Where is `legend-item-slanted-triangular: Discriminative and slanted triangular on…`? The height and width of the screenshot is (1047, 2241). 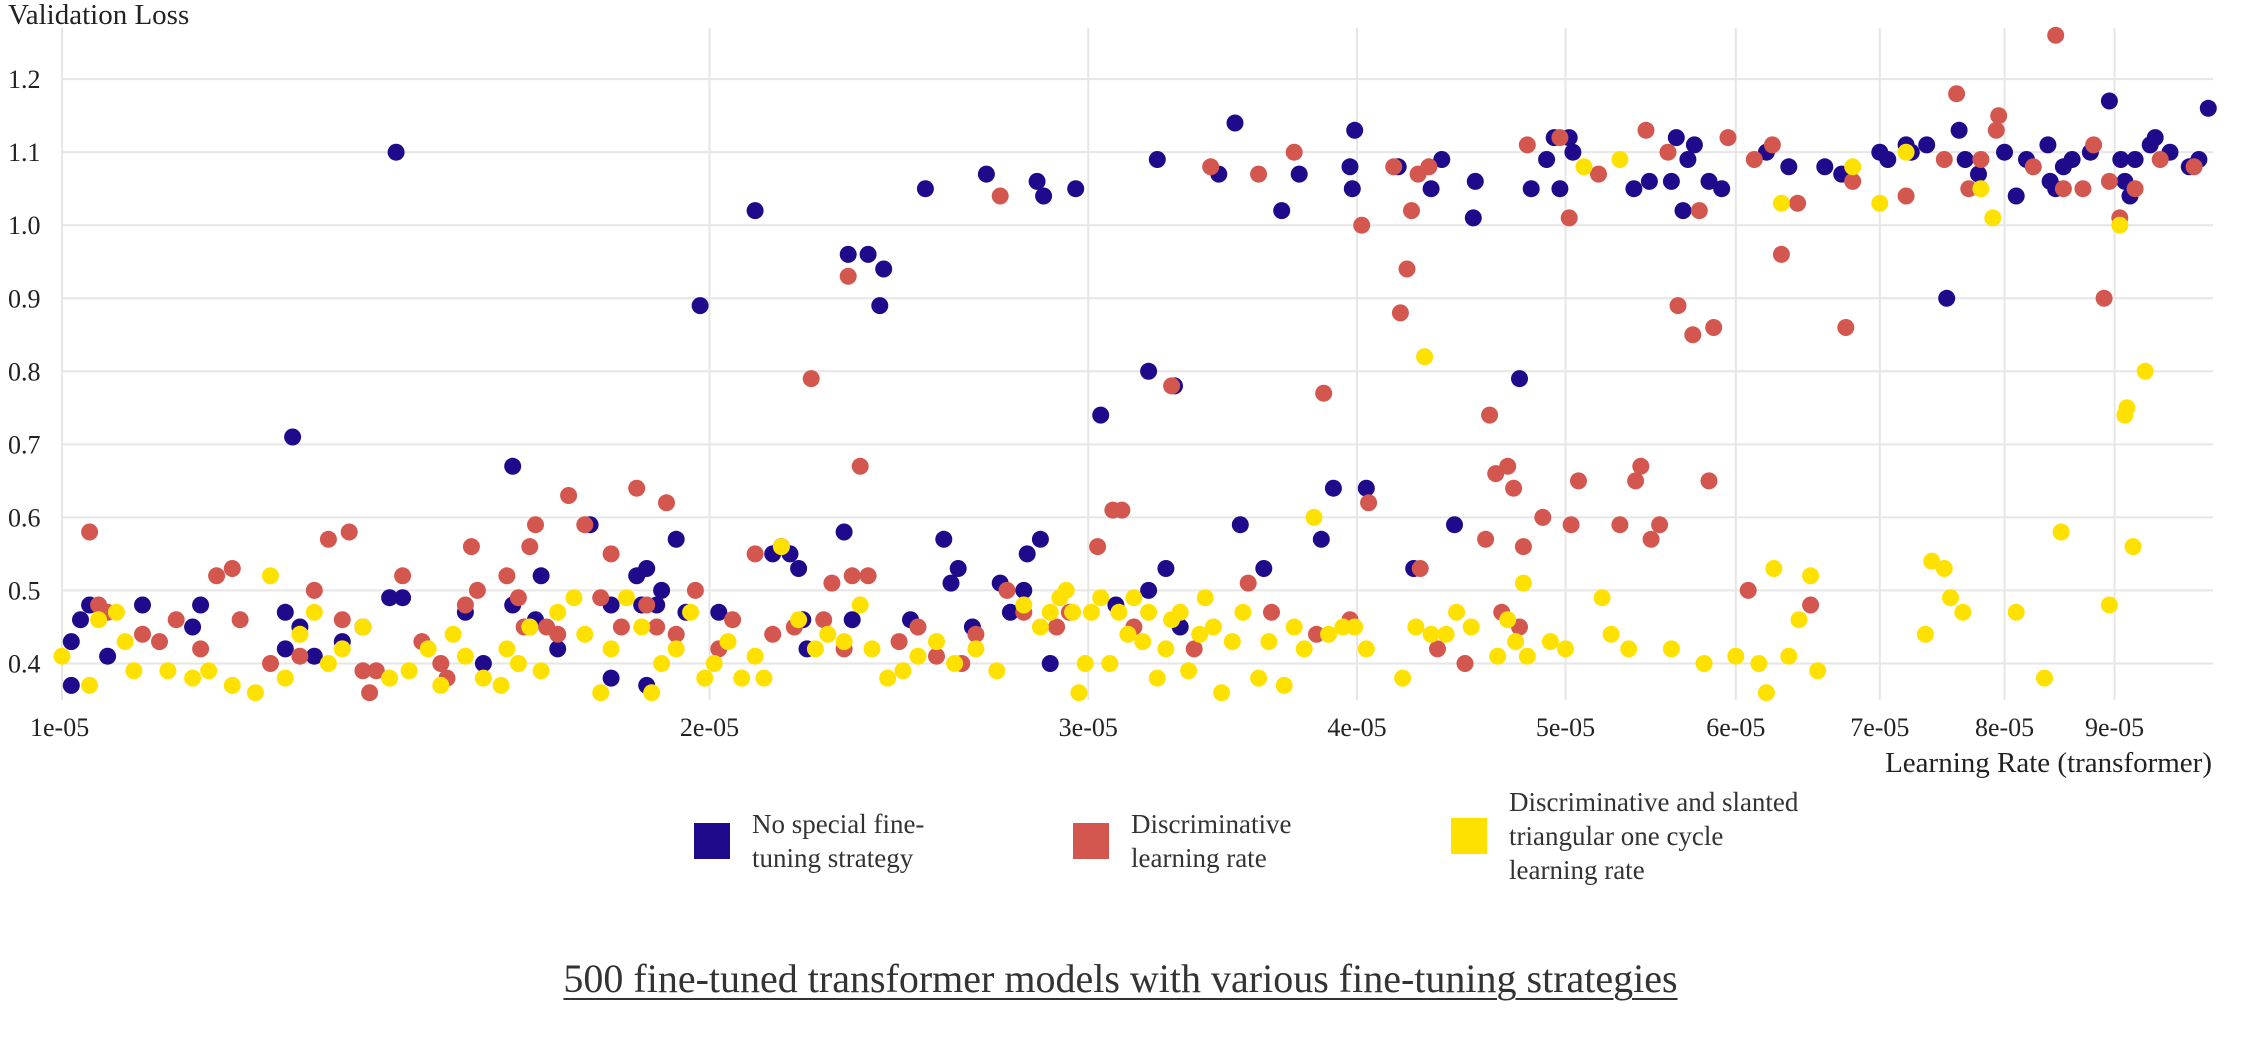 legend-item-slanted-triangular: Discriminative and slanted triangular on… is located at coordinates (1625, 836).